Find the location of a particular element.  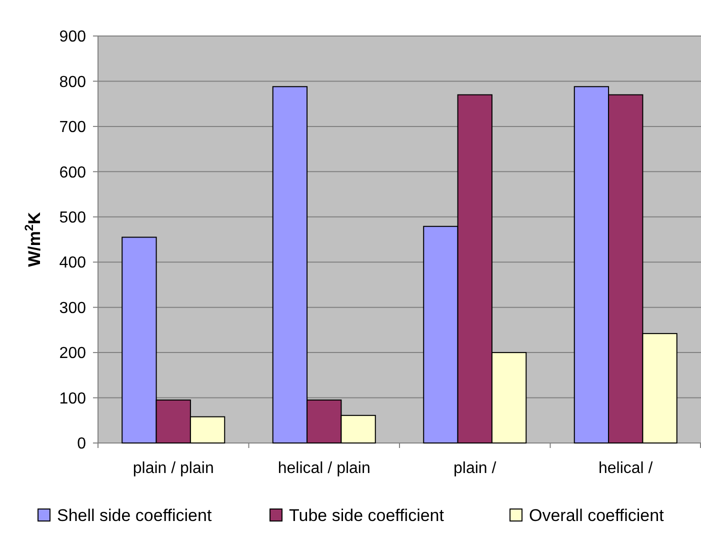

legend-label: Shell side coefficient is located at coordinates (134, 515).